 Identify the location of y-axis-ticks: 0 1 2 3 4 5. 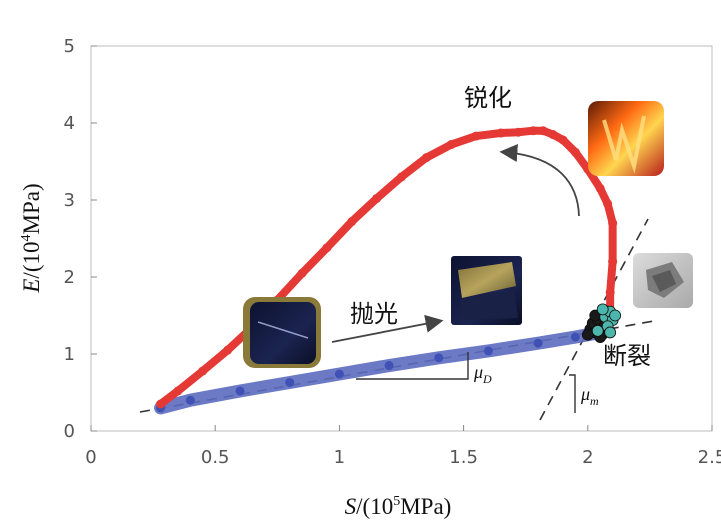
(80, 239).